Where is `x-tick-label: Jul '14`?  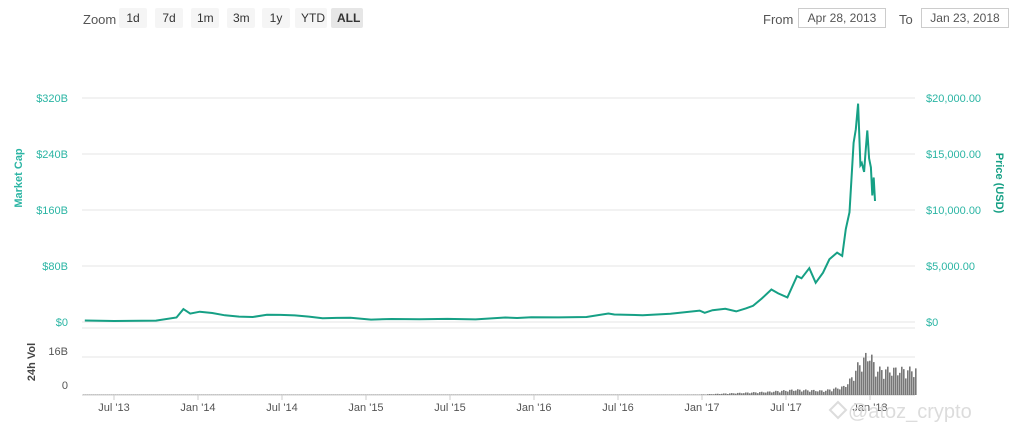
x-tick-label: Jul '14 is located at coordinates (281, 408).